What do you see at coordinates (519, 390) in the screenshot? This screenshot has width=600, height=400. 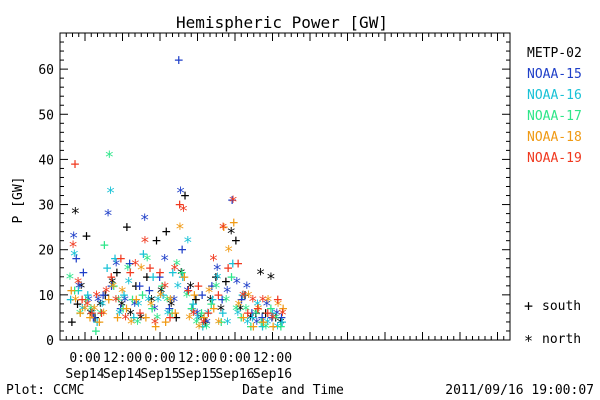 I see `footer-timestamp: 2011/09/16 19:00:07` at bounding box center [519, 390].